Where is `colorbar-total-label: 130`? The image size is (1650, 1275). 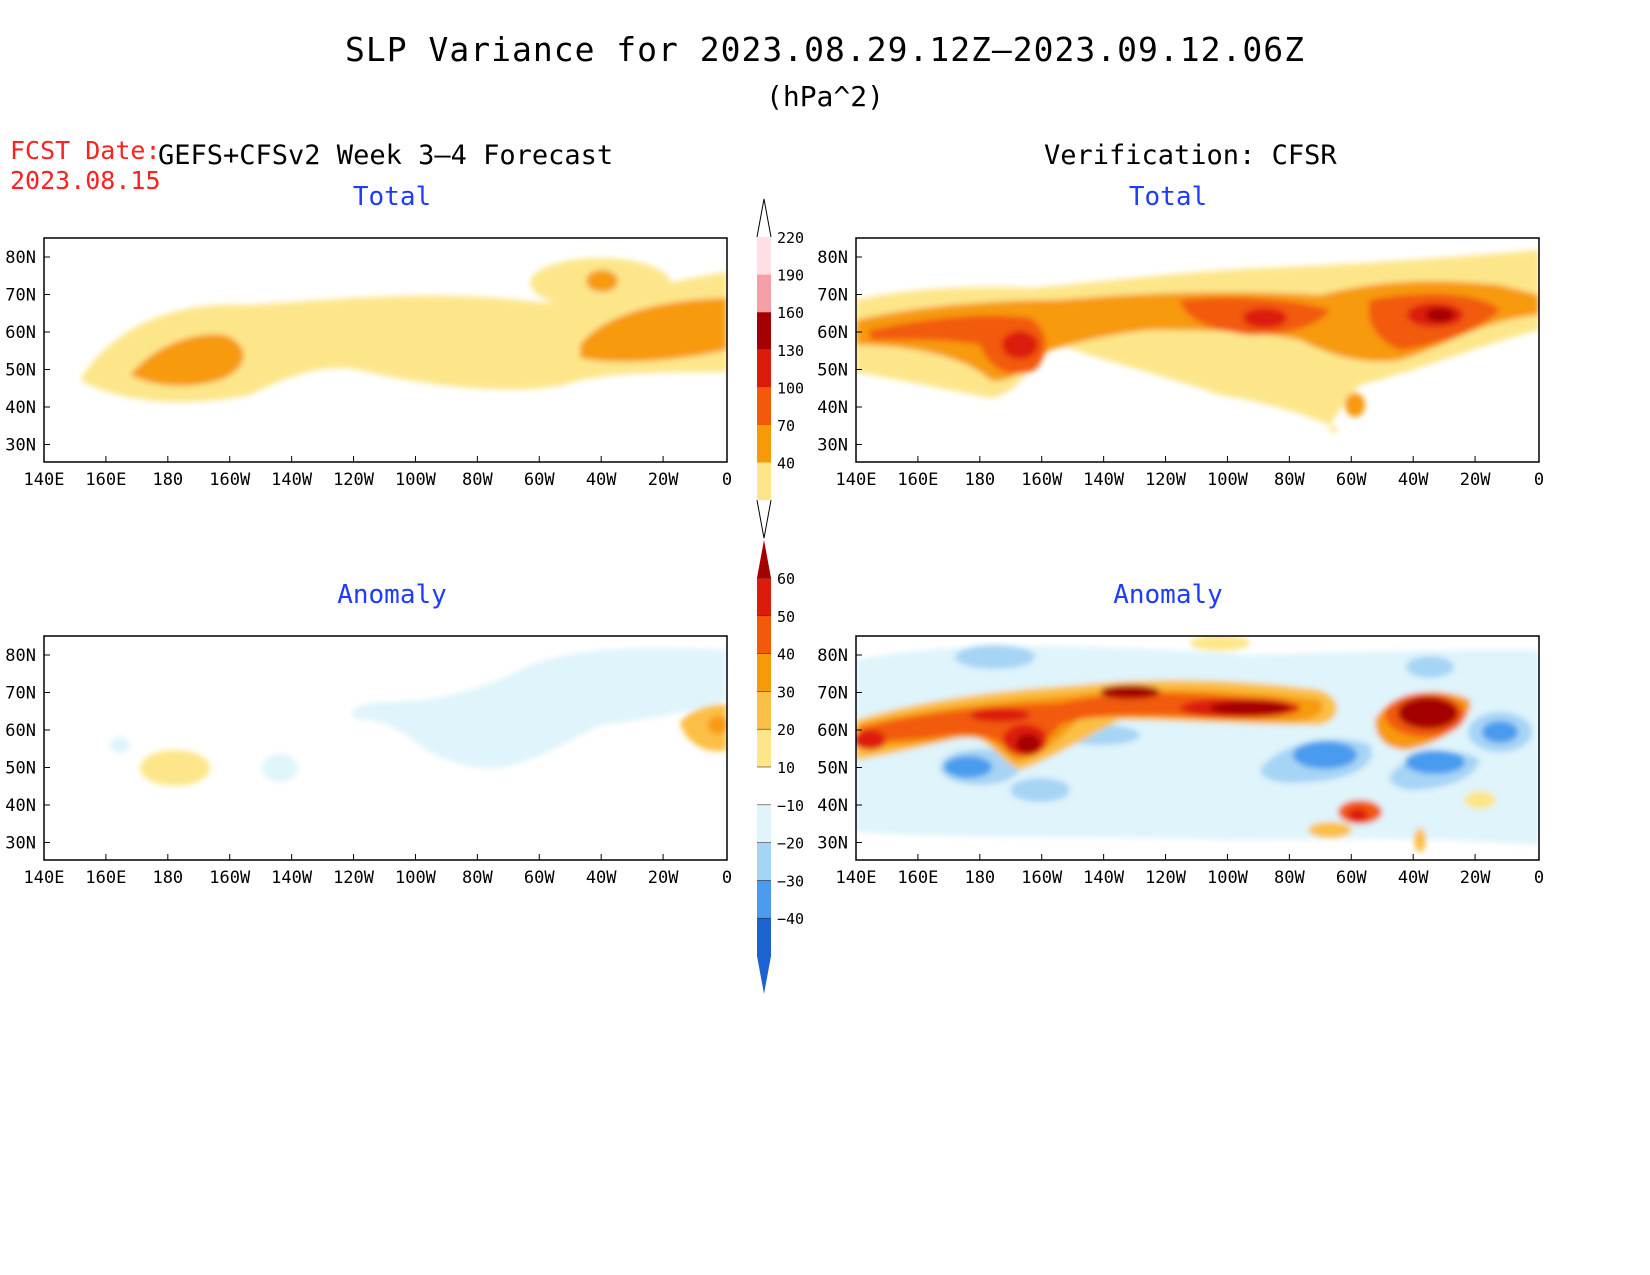
colorbar-total-label: 130 is located at coordinates (790, 351).